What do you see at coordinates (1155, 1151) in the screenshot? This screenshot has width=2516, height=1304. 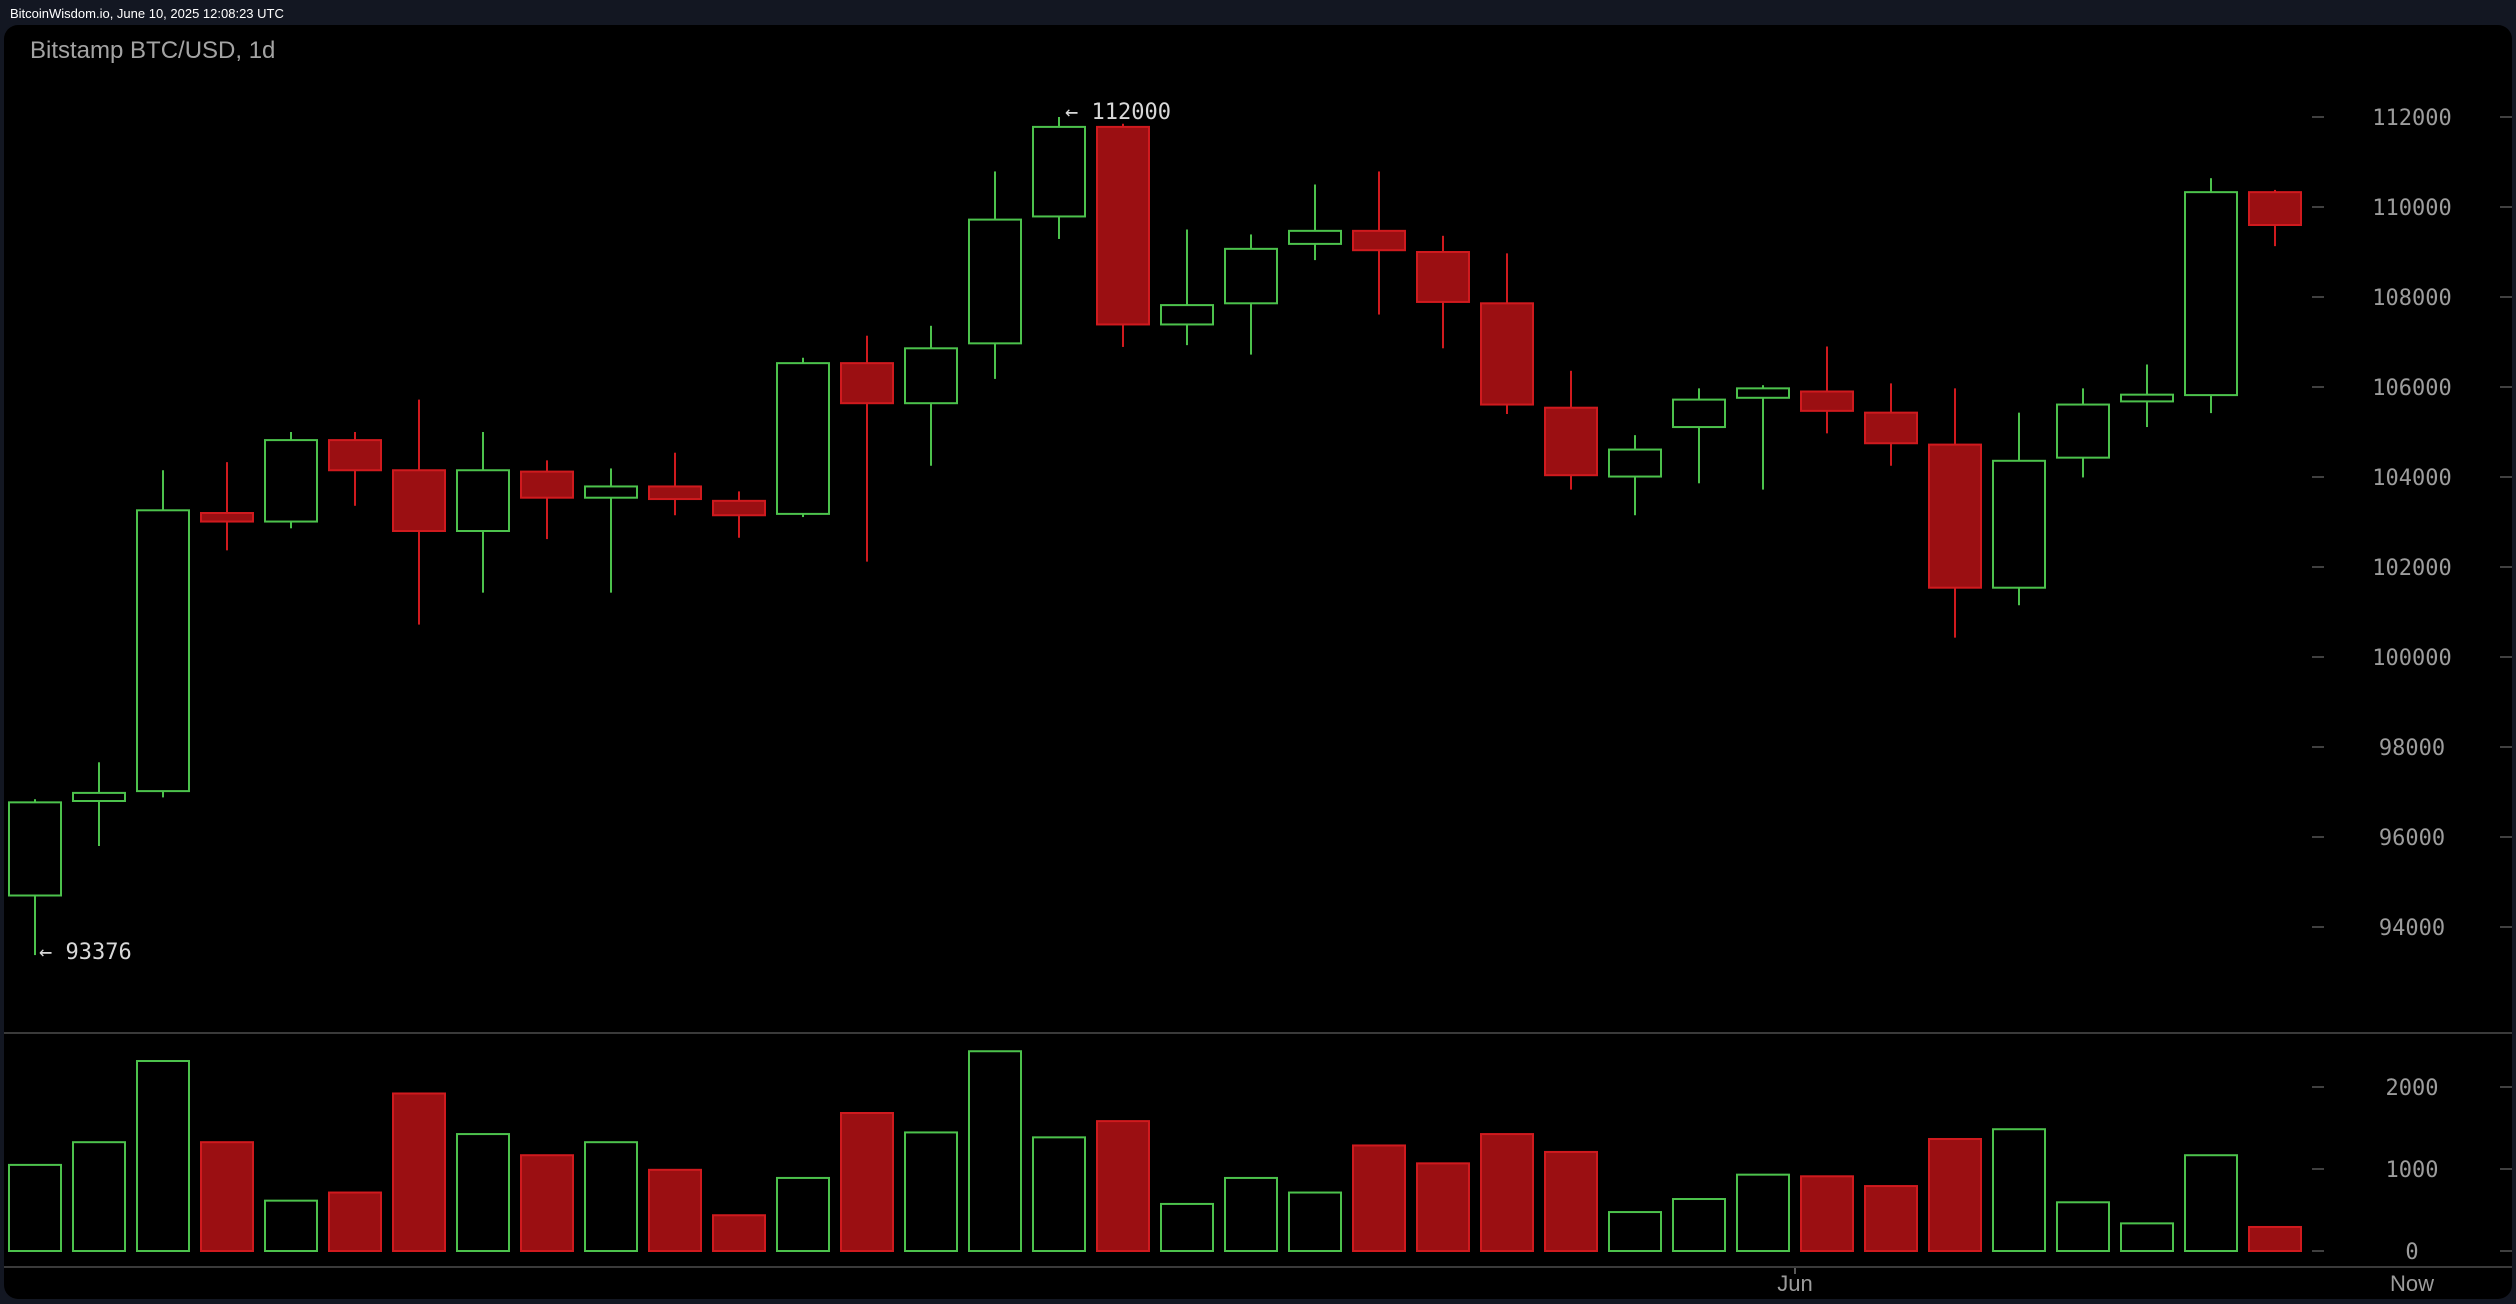 I see `volume-series` at bounding box center [1155, 1151].